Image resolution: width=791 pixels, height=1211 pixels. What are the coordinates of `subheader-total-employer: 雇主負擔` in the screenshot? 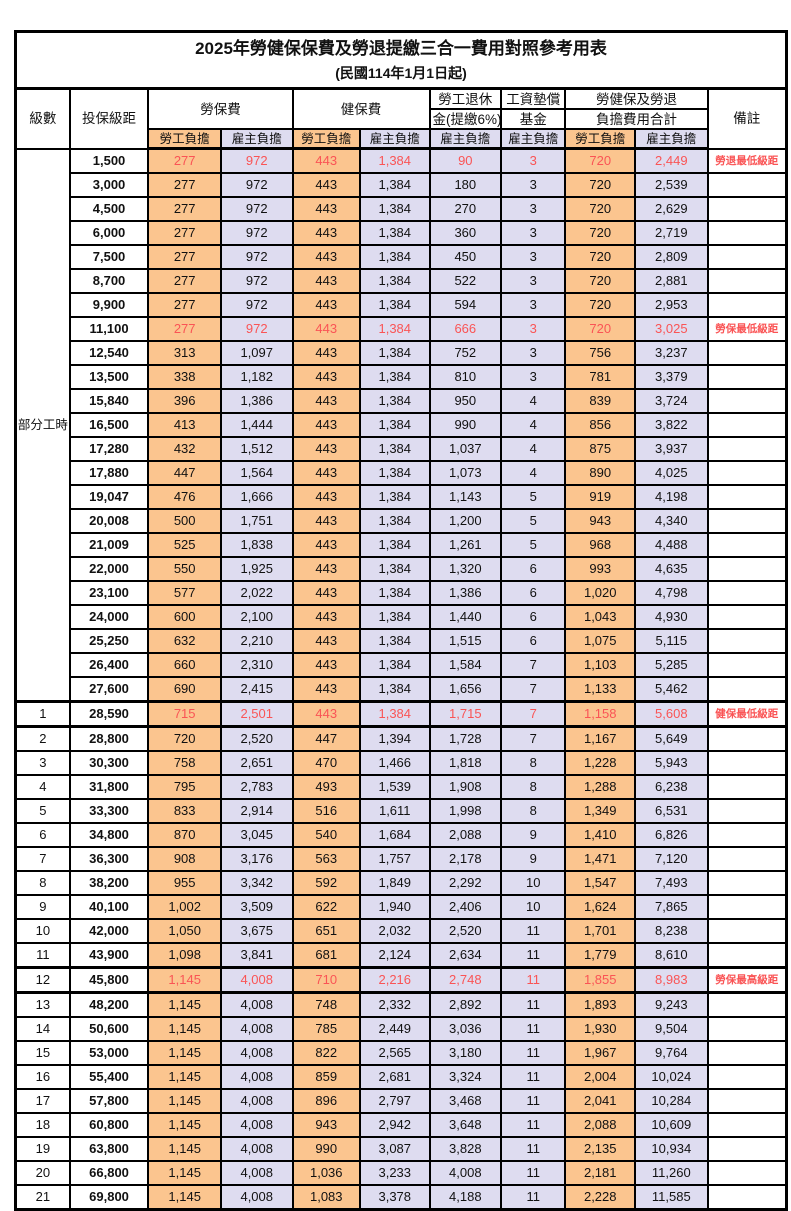 It's located at (671, 139).